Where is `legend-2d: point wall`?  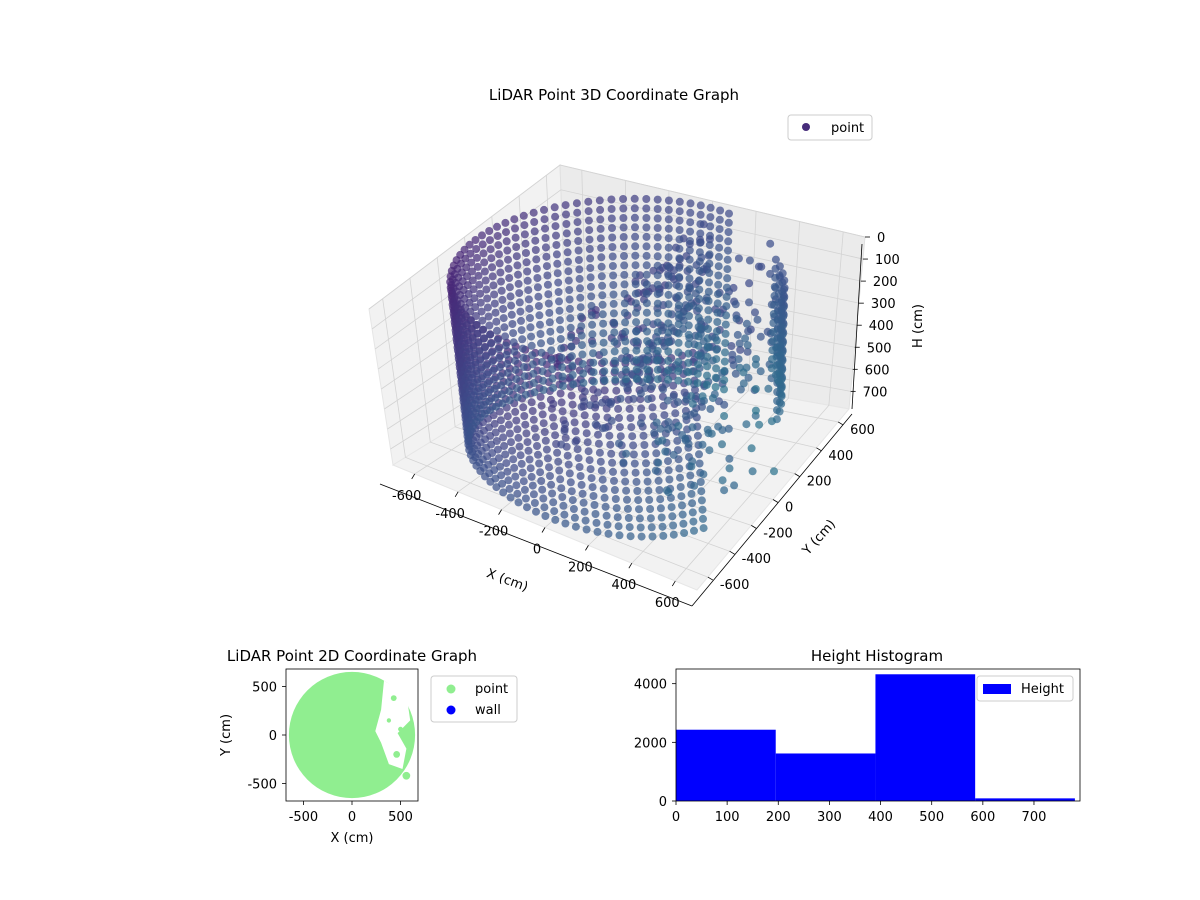
legend-2d: point wall is located at coordinates (474, 699).